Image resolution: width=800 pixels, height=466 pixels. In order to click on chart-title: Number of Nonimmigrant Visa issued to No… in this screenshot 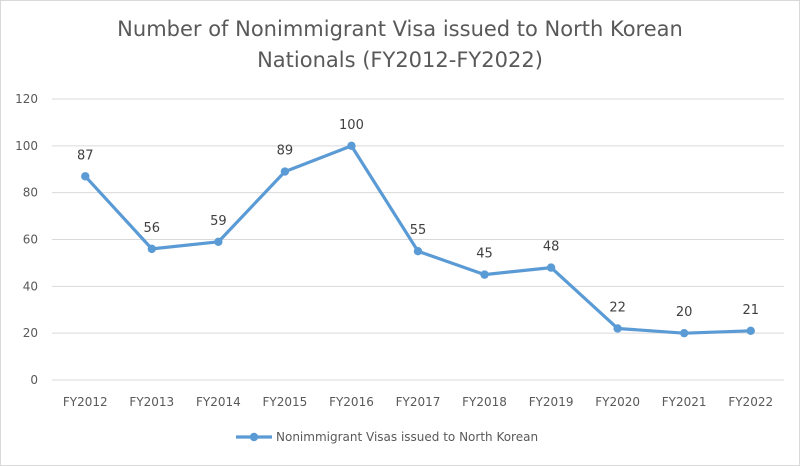, I will do `click(400, 45)`.